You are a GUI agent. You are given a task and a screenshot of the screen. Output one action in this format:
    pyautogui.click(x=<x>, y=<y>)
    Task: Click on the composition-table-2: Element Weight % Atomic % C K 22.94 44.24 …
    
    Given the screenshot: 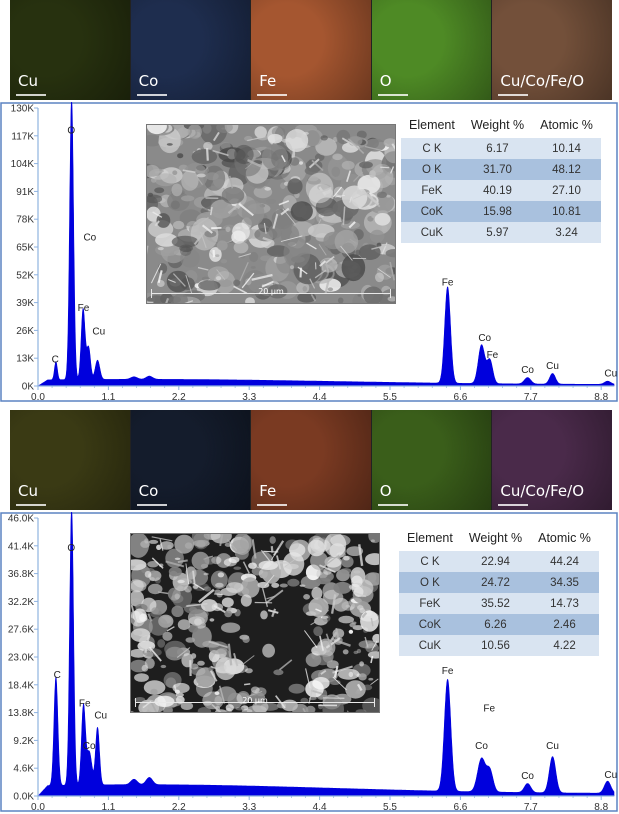 What is the action you would take?
    pyautogui.click(x=499, y=592)
    